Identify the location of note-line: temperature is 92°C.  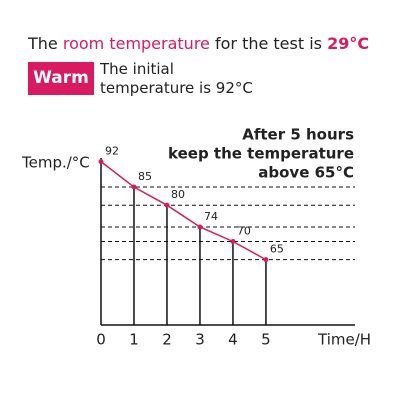
(176, 88).